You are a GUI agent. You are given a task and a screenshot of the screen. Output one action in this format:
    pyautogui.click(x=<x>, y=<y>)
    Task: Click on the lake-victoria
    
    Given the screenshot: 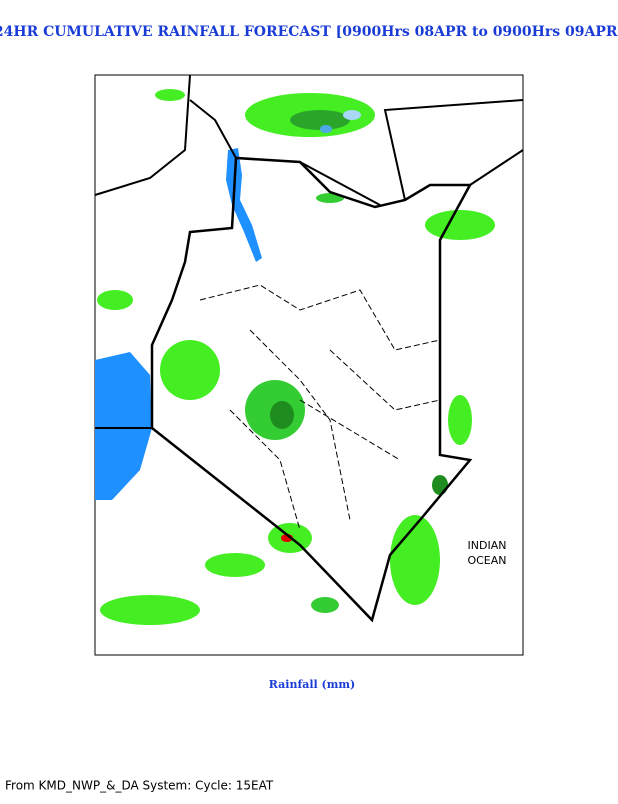 What is the action you would take?
    pyautogui.click(x=123, y=426)
    